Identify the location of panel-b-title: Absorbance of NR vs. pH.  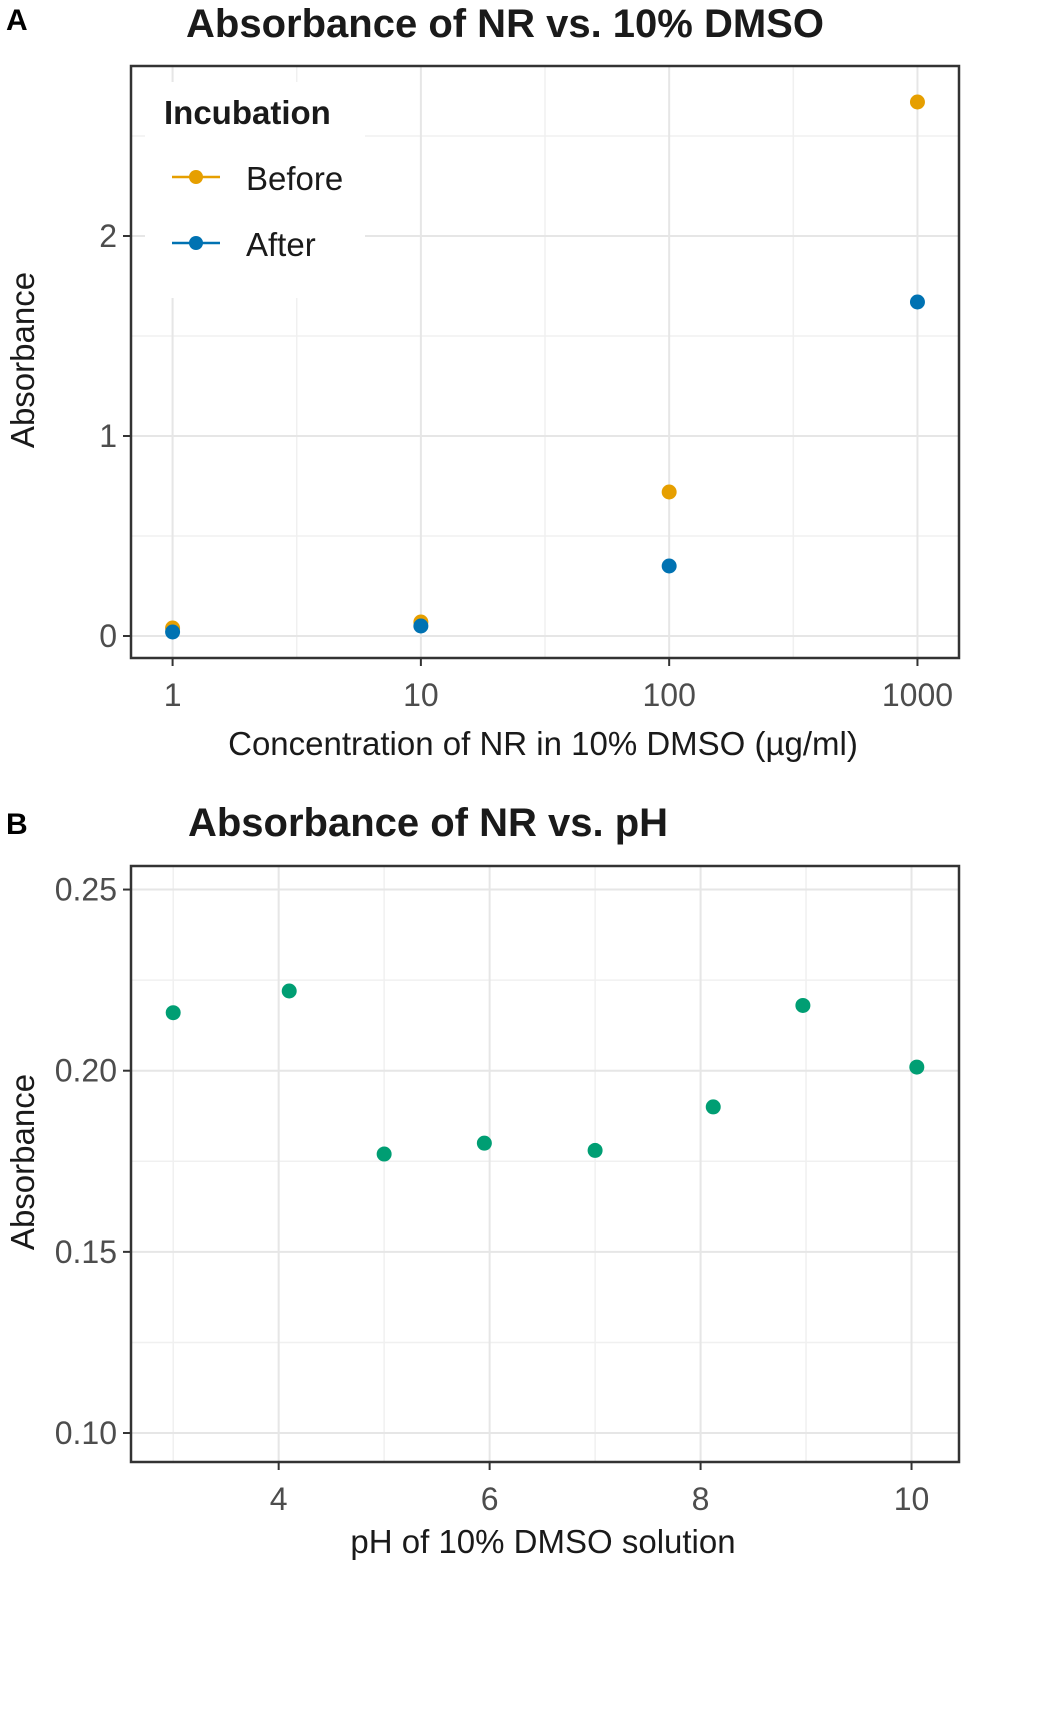
(428, 823).